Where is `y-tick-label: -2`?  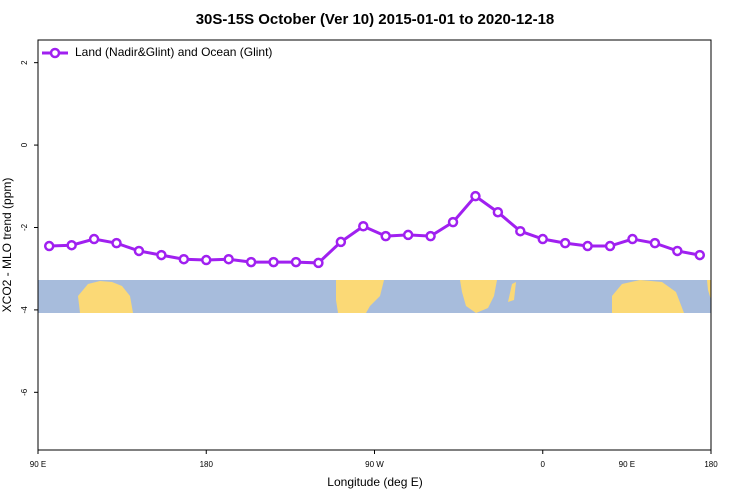 y-tick-label: -2 is located at coordinates (24, 227).